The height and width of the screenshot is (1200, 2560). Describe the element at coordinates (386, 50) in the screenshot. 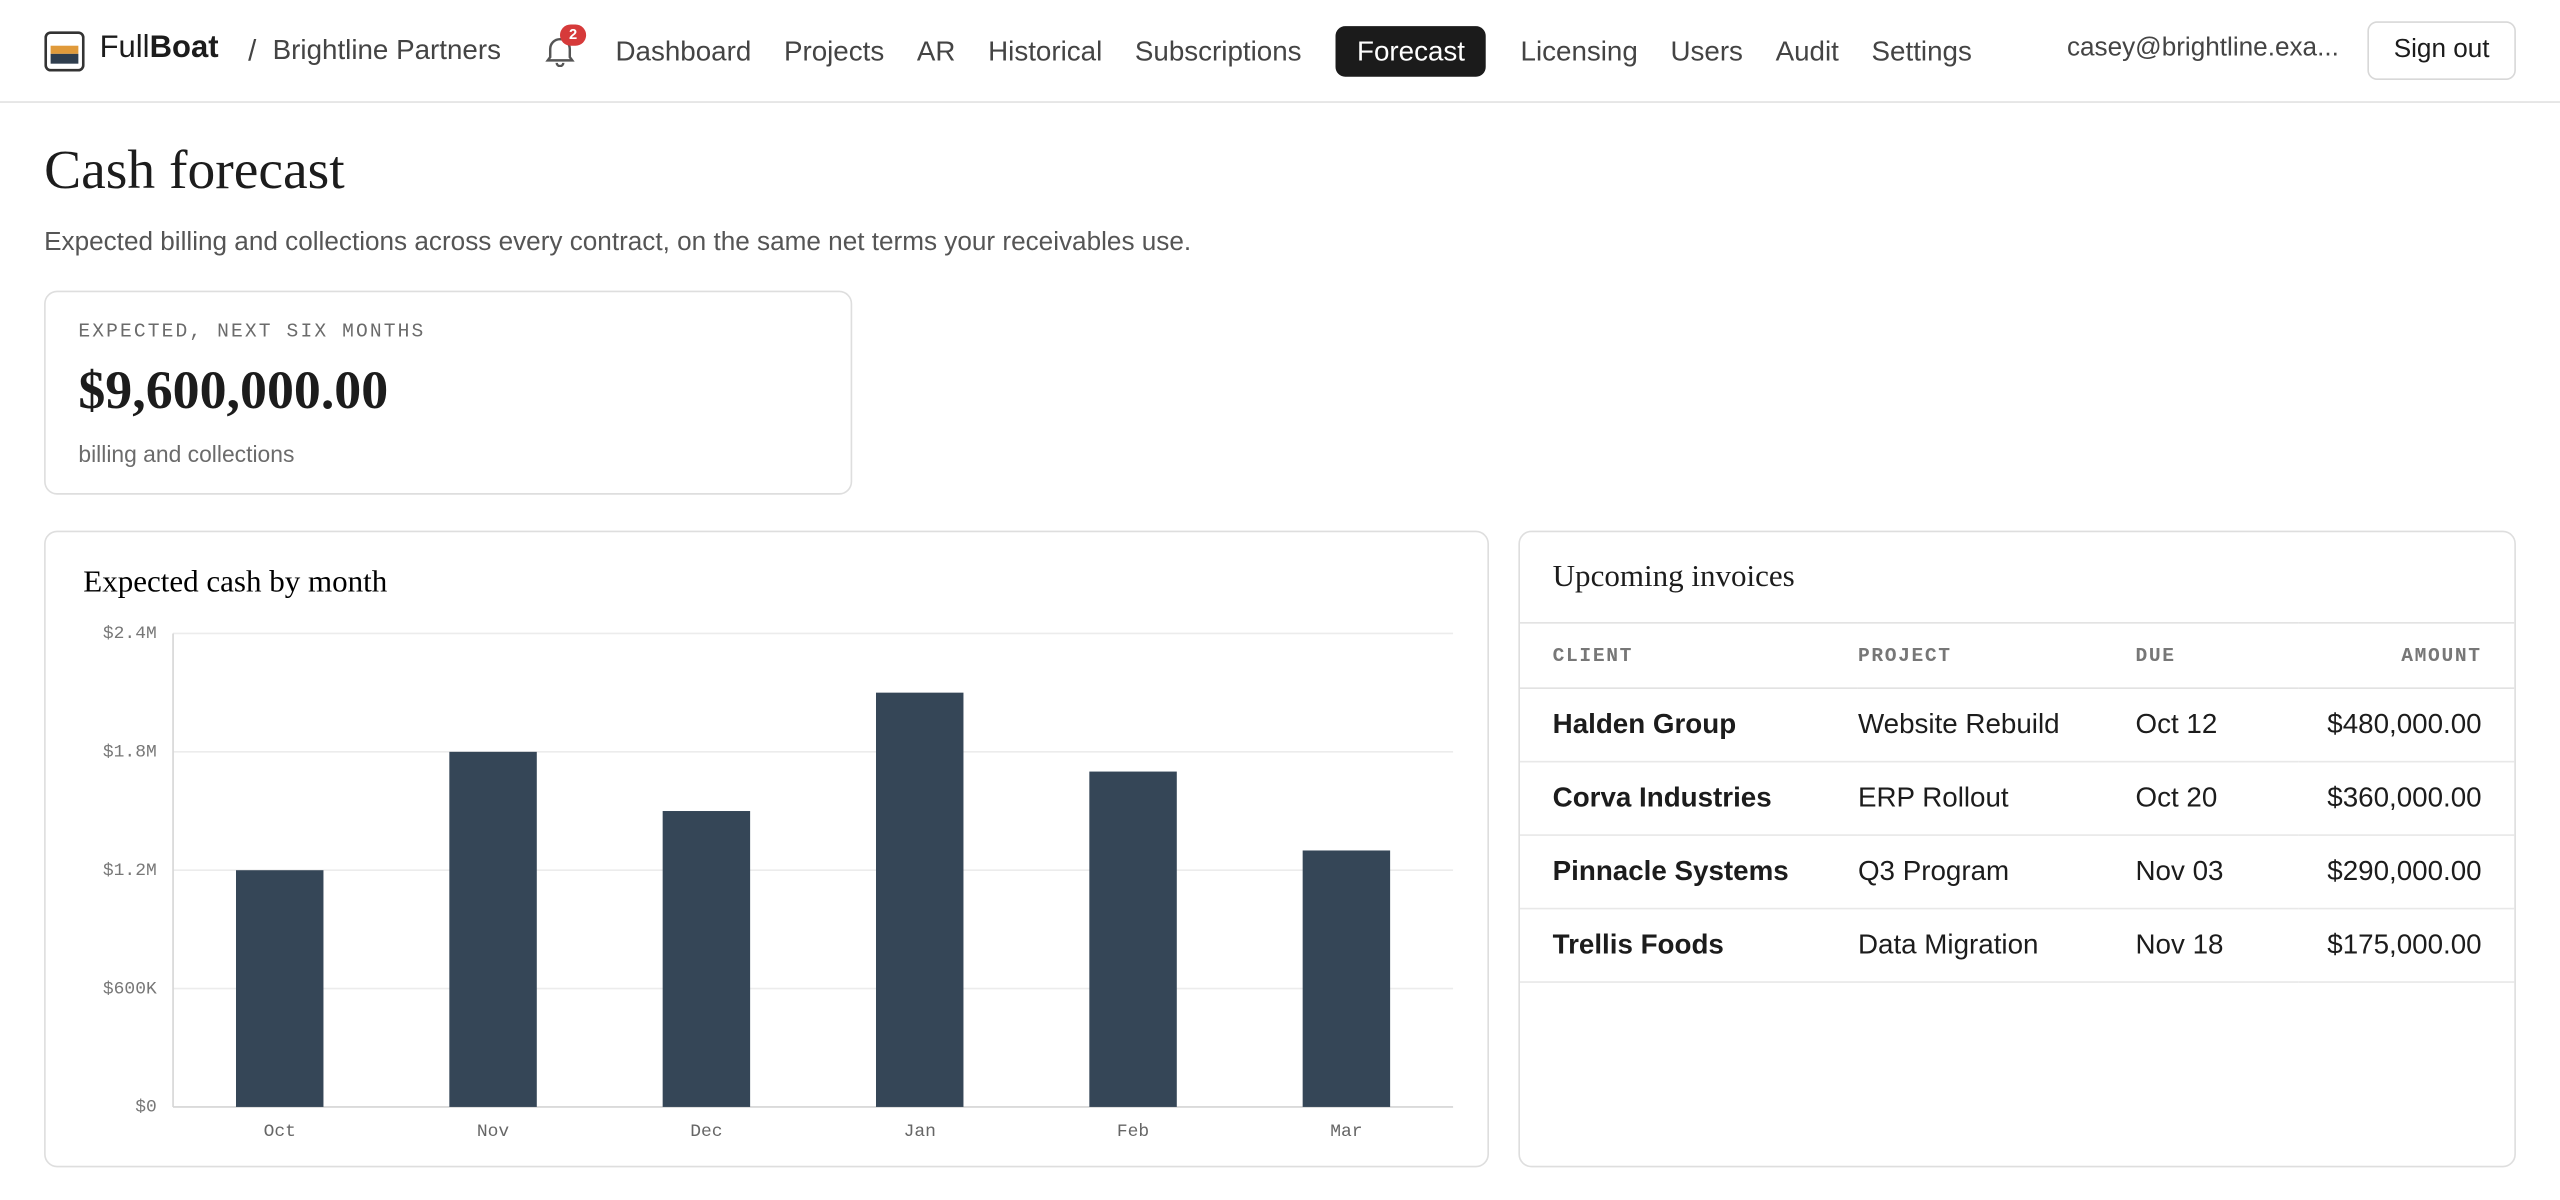

I see `org-switcher: Brightline Partners` at that location.